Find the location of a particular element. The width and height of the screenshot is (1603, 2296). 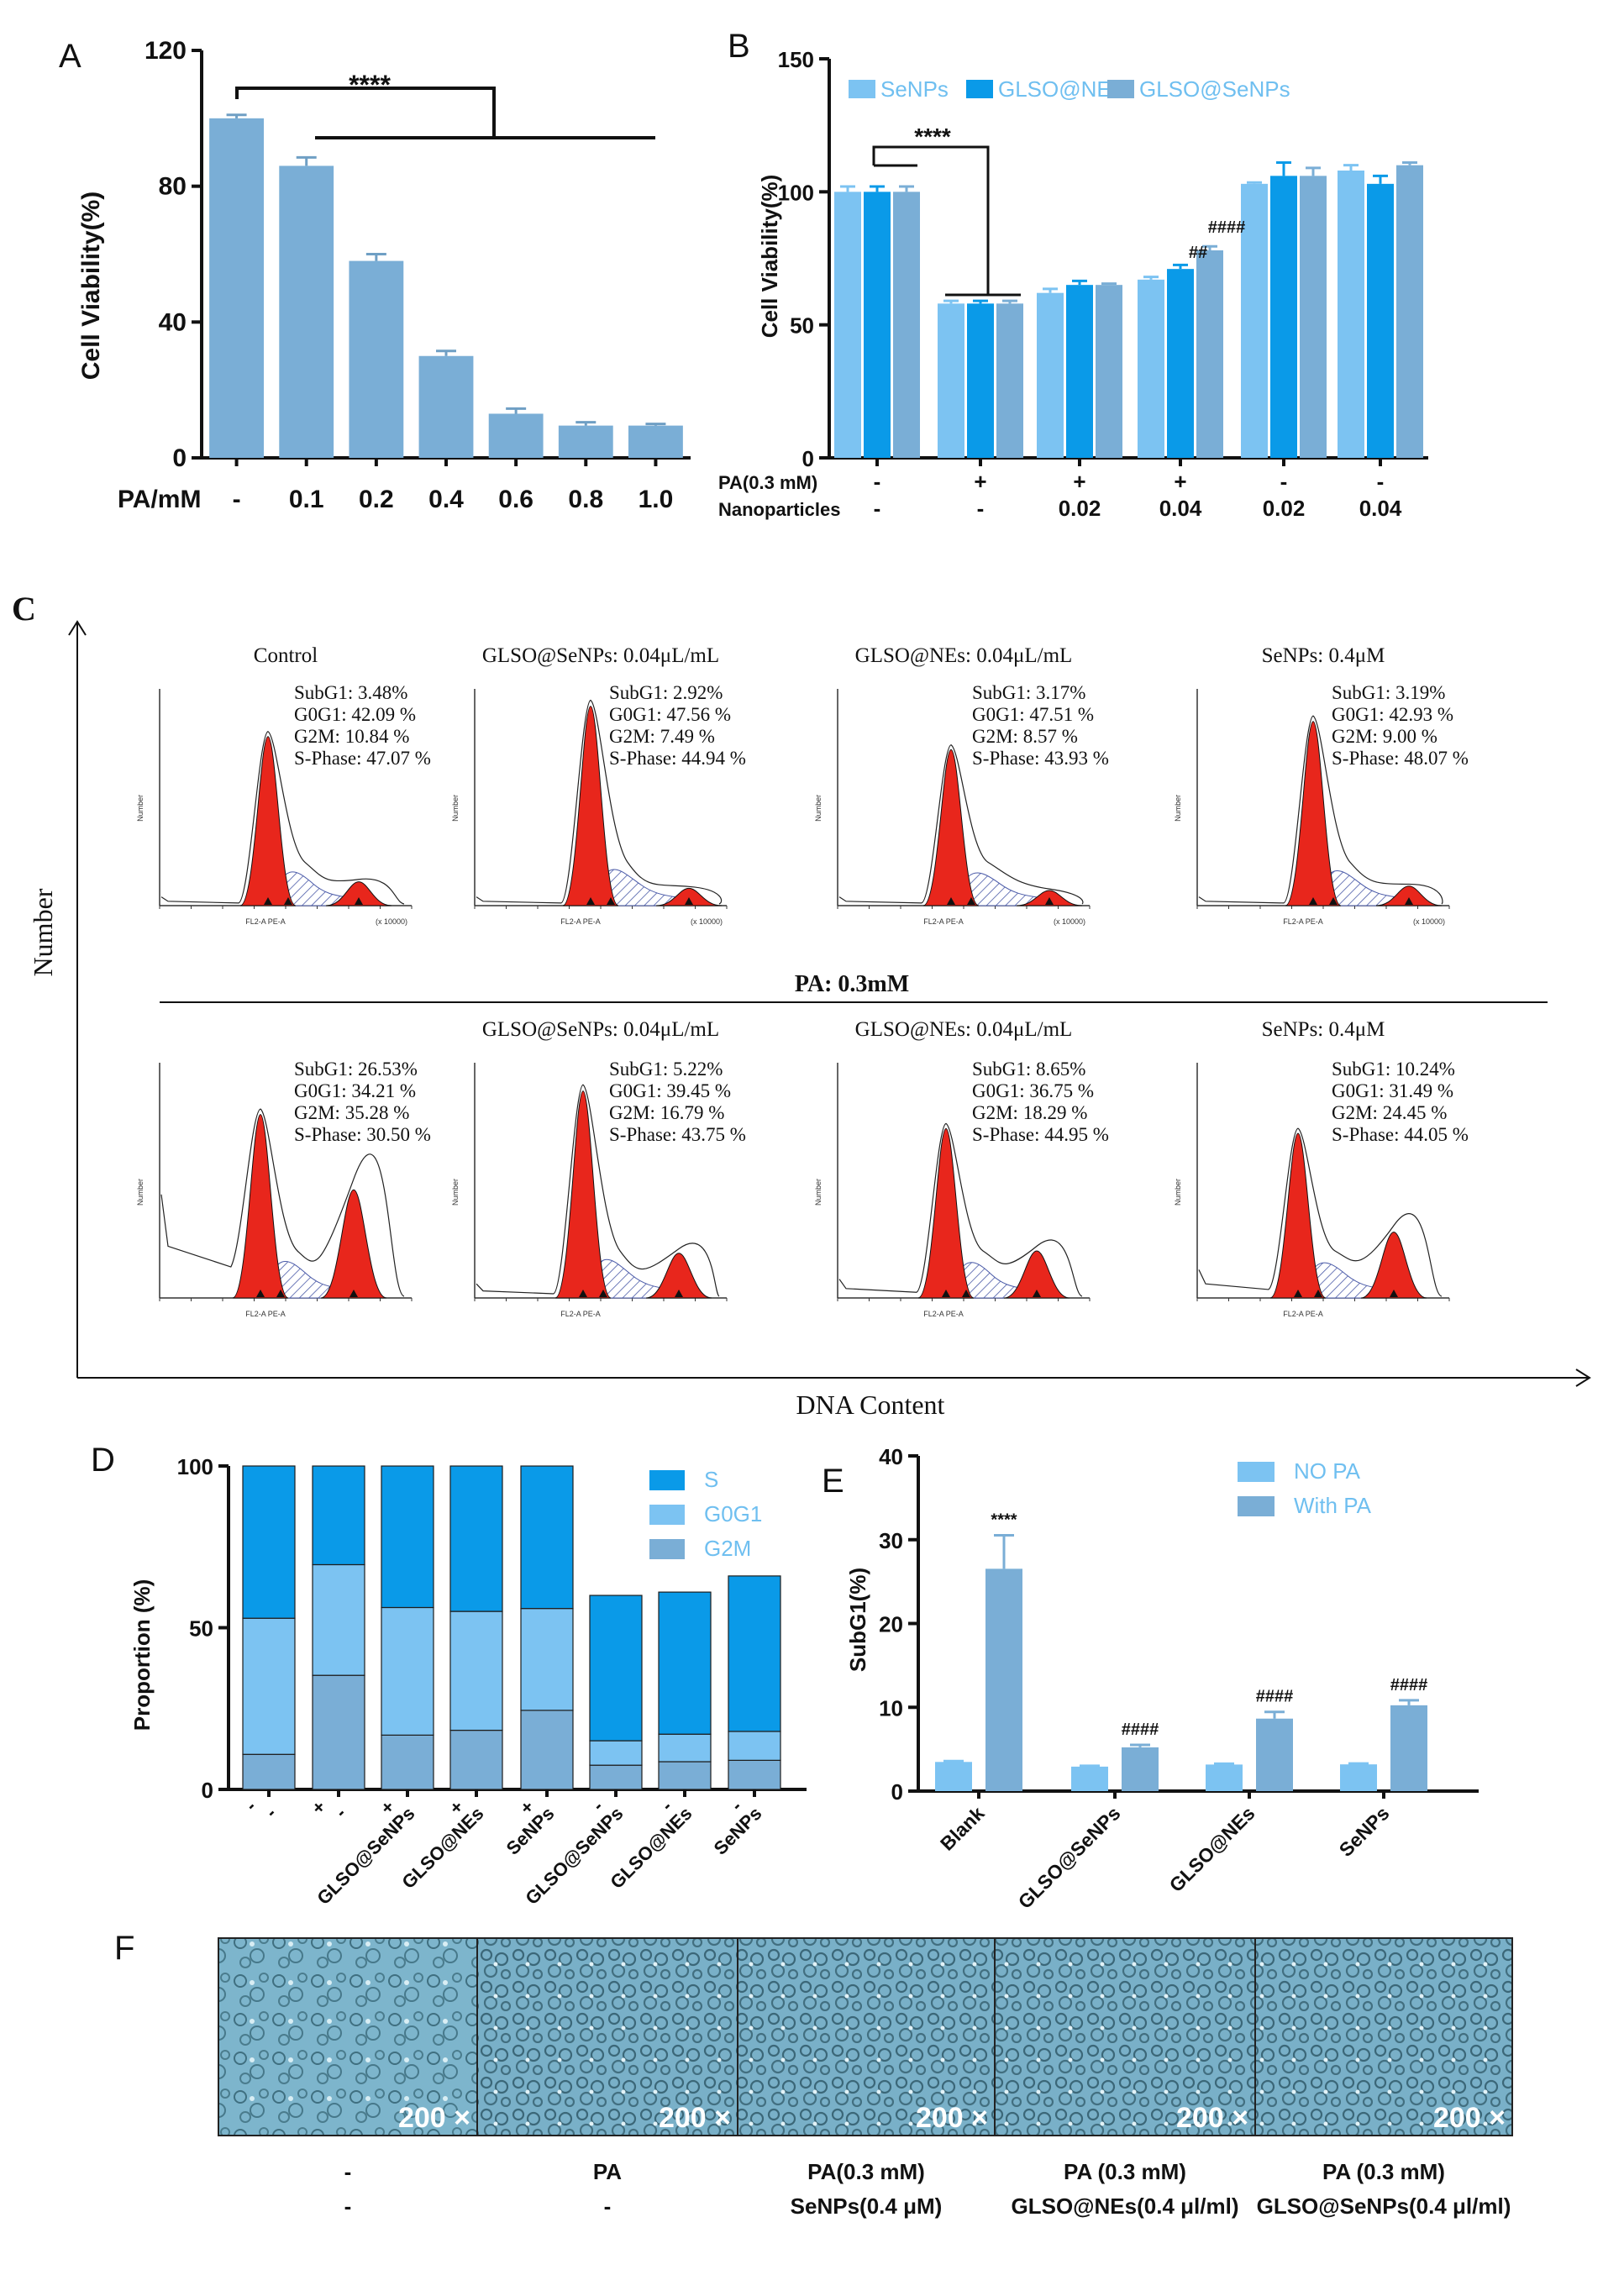

panel-a-x-tick-label: 0.2 is located at coordinates (377, 499).